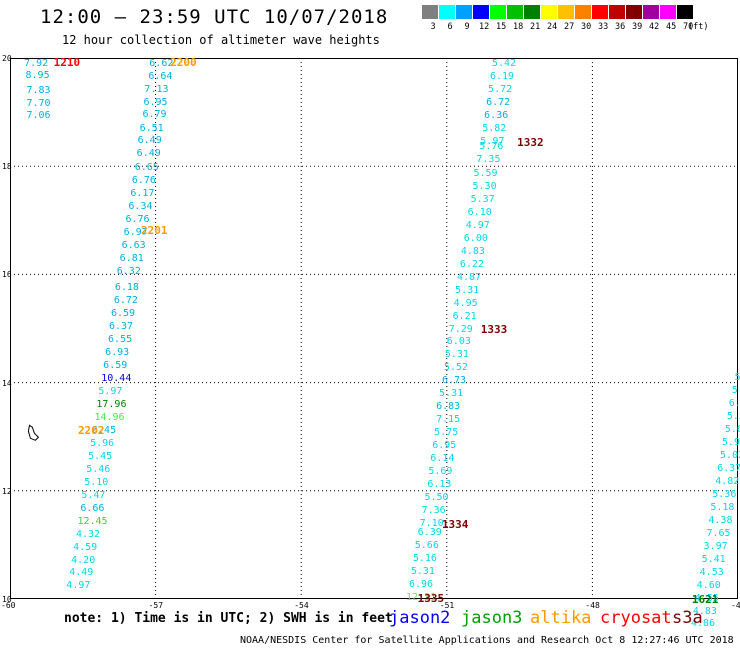 The image size is (740, 650). I want to click on wave-height-point: 17.96, so click(111, 404).